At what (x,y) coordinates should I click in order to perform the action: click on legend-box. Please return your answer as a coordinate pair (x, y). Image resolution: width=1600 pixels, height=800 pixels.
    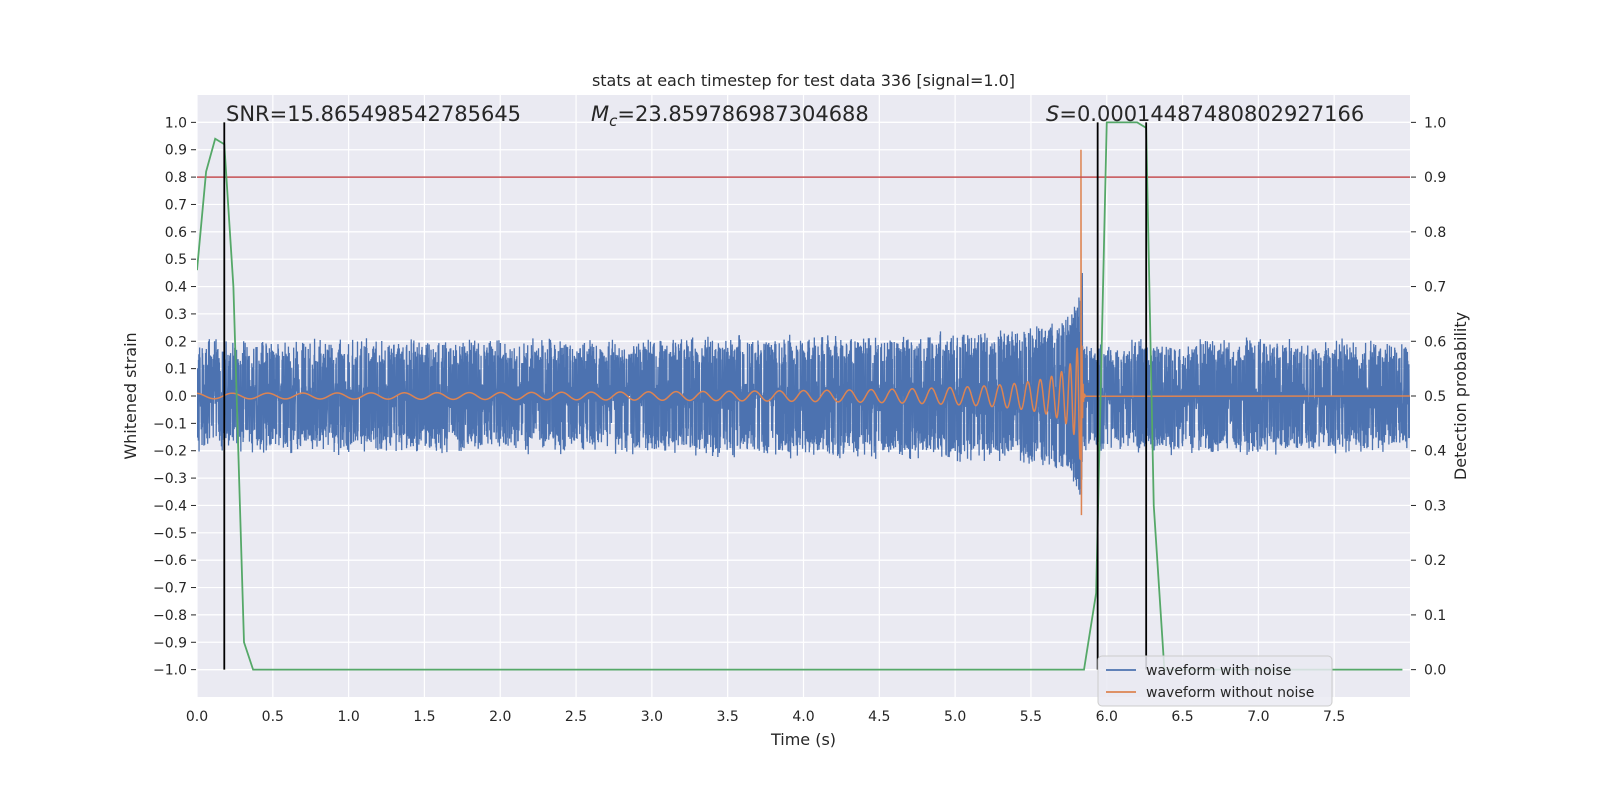
    Looking at the image, I should click on (1215, 681).